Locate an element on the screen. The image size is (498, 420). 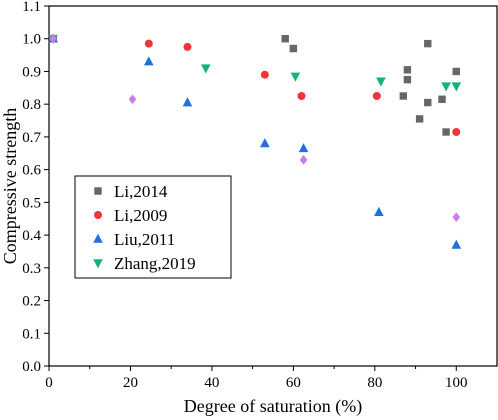
x-tick-label: 0 is located at coordinates (49, 383).